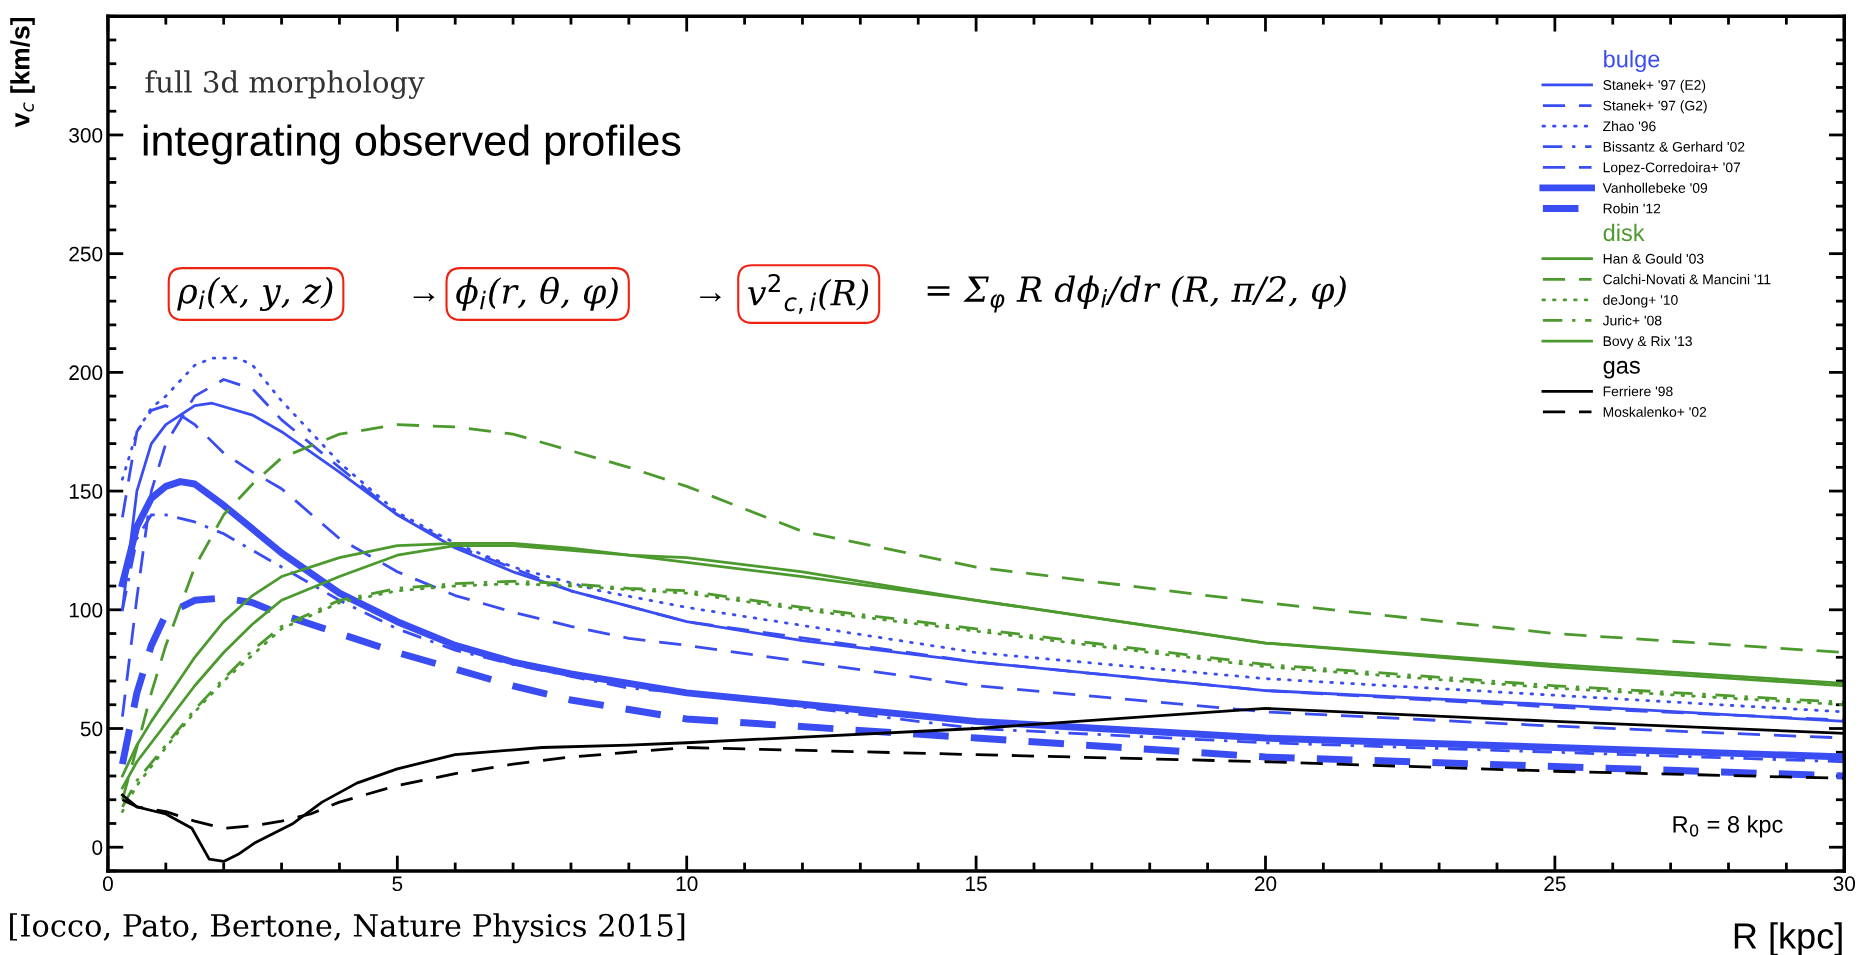 Image resolution: width=1861 pixels, height=955 pixels. What do you see at coordinates (1653, 258) in the screenshot?
I see `legend-label: Han & Gould '03` at bounding box center [1653, 258].